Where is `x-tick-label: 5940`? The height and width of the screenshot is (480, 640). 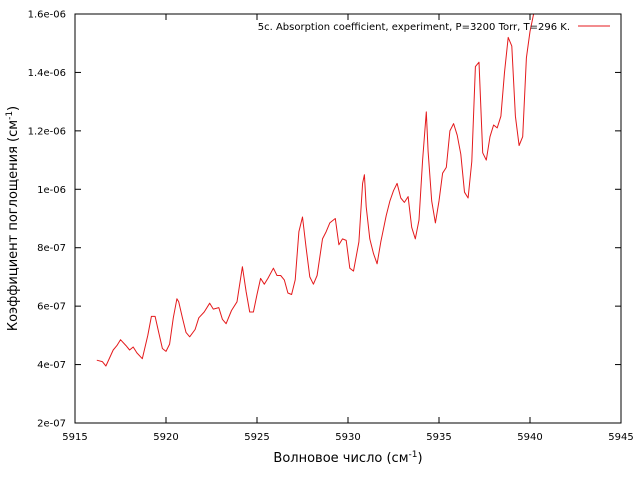
x-tick-label: 5940 is located at coordinates (529, 437).